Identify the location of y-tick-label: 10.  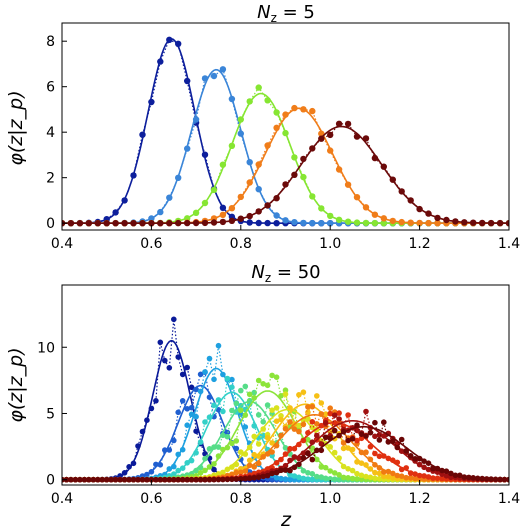
(46, 348).